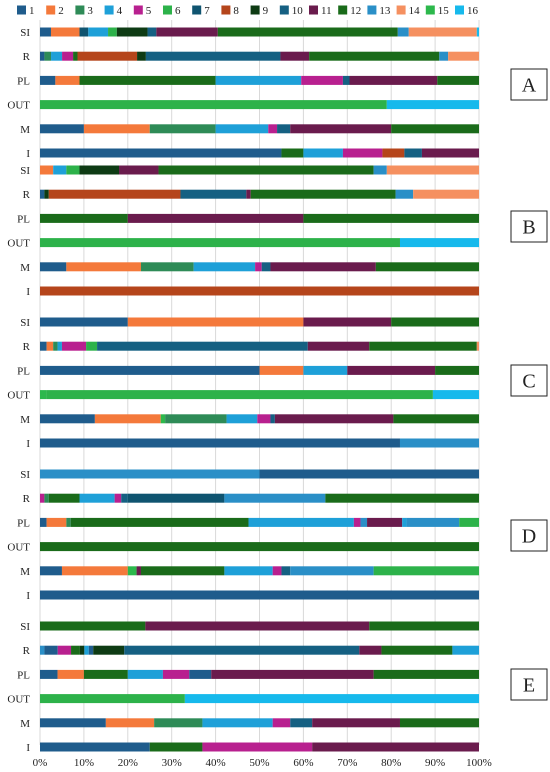 The height and width of the screenshot is (772, 550). What do you see at coordinates (23, 675) in the screenshot?
I see `category-label: PL` at bounding box center [23, 675].